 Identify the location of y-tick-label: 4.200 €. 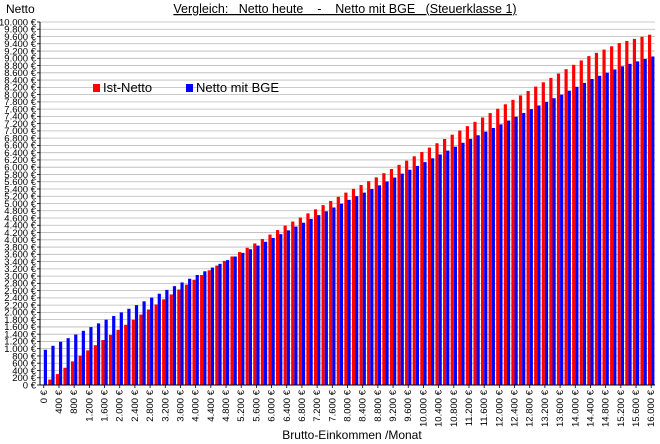
(20, 233).